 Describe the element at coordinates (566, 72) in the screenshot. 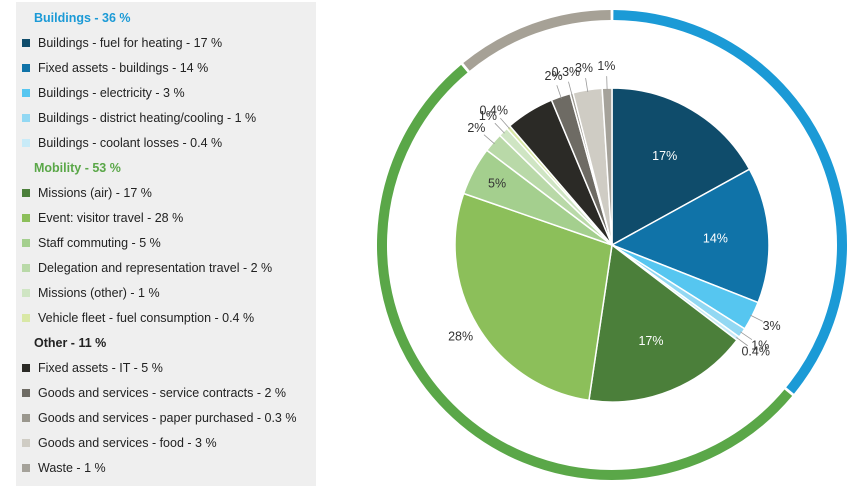

I see `slice-data-label: 0.3%` at that location.